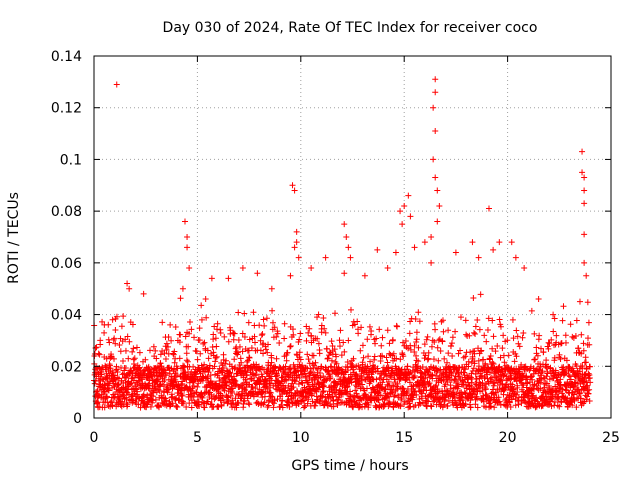 The height and width of the screenshot is (480, 640). What do you see at coordinates (66, 264) in the screenshot?
I see `y-tick-label: 0.06` at bounding box center [66, 264].